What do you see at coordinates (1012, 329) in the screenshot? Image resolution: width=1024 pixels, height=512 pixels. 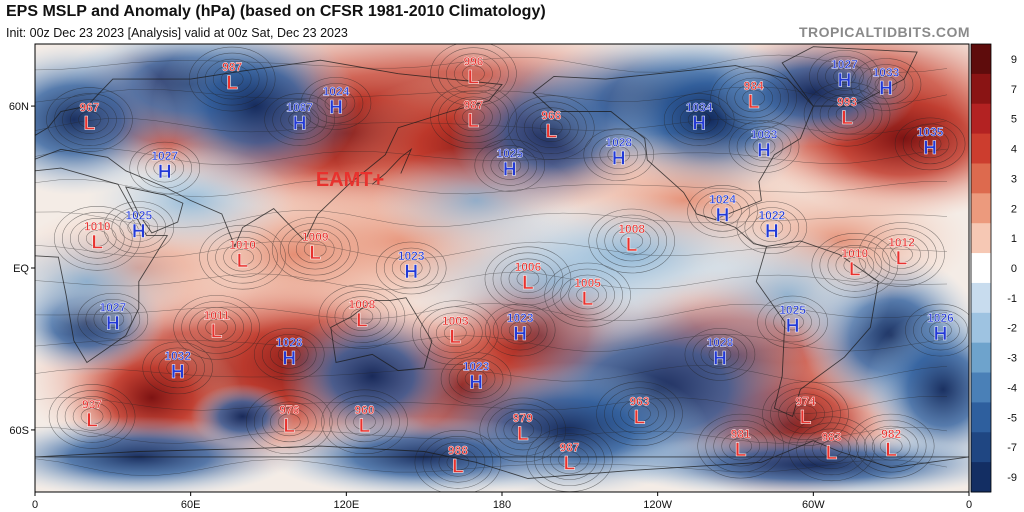 I see `colorbar-tick-label: -2` at bounding box center [1012, 329].